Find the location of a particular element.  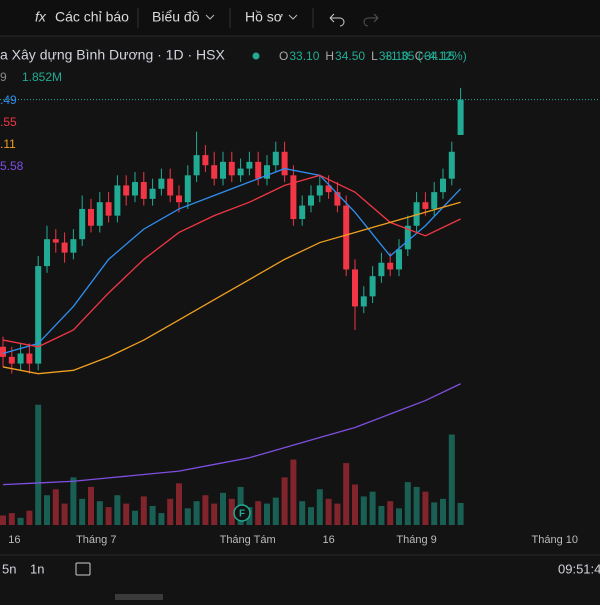

ohlc-value: 34.50 is located at coordinates (350, 56).